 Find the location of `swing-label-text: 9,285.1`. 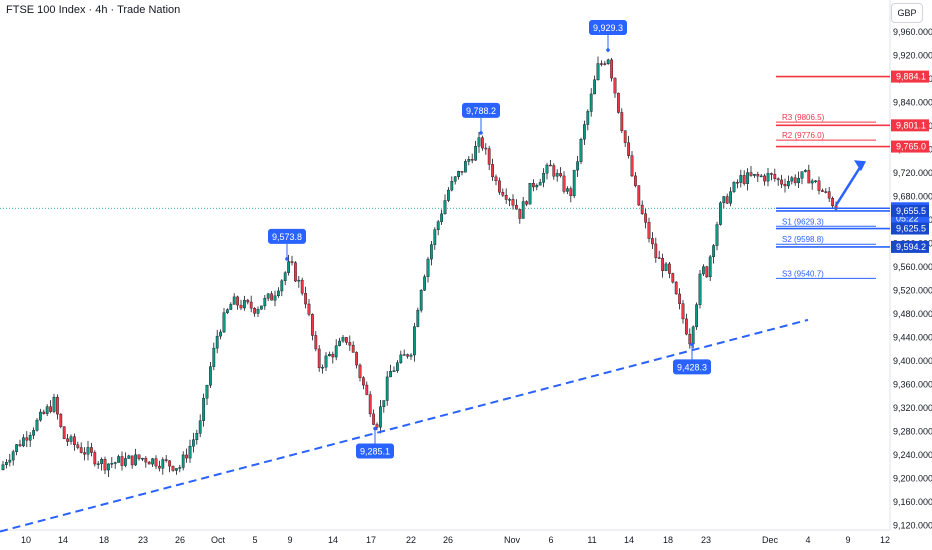

swing-label-text: 9,285.1 is located at coordinates (375, 452).